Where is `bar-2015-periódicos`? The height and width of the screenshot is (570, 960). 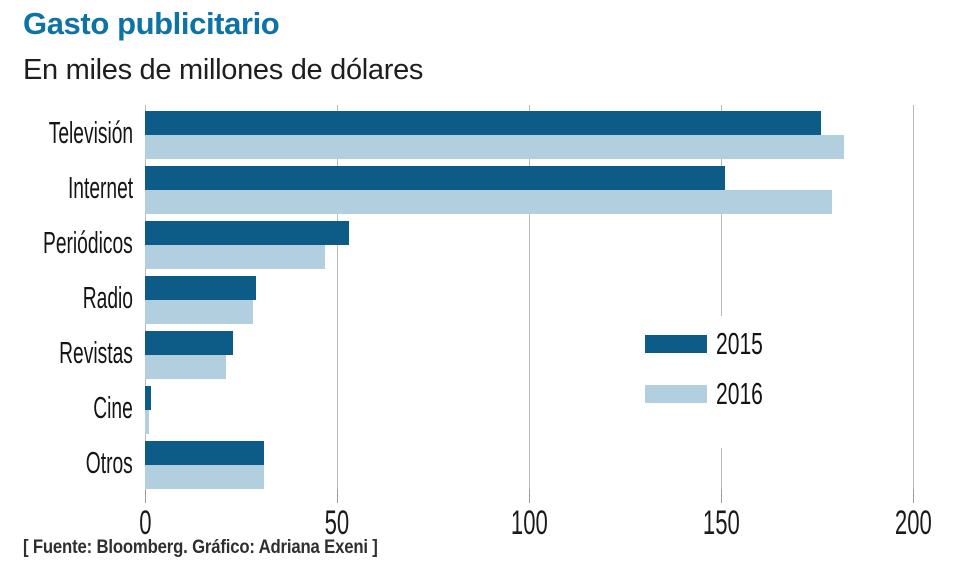 bar-2015-periódicos is located at coordinates (247, 233).